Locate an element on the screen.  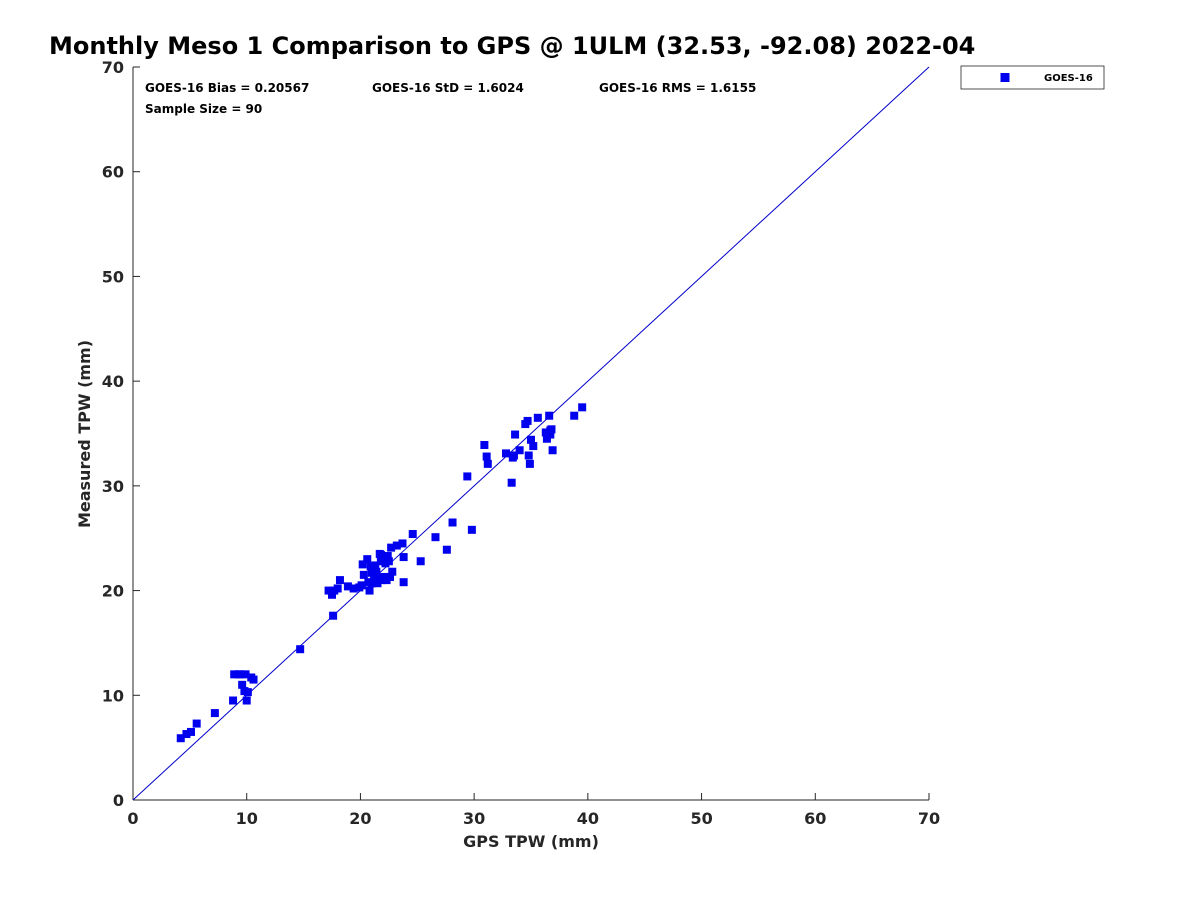
x-tick-label: 10 is located at coordinates (247, 818).